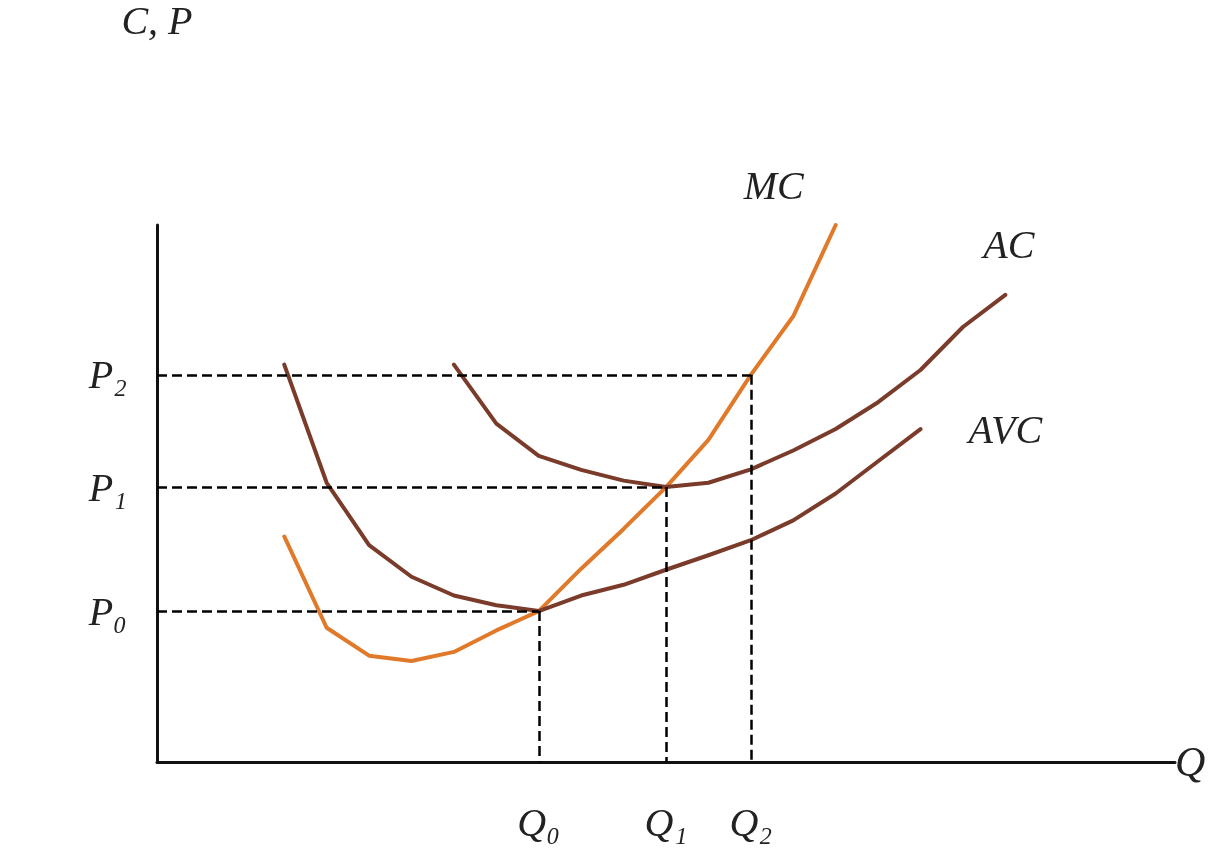 The width and height of the screenshot is (1217, 855). Describe the element at coordinates (107, 375) in the screenshot. I see `ref-line-label: P₂` at that location.